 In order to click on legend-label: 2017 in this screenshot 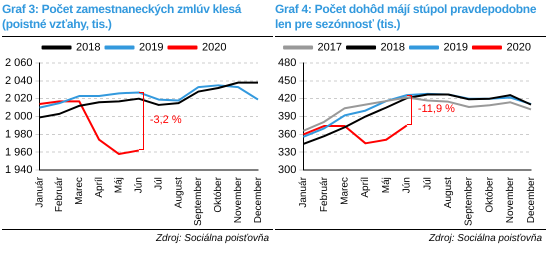, I will do `click(330, 48)`.